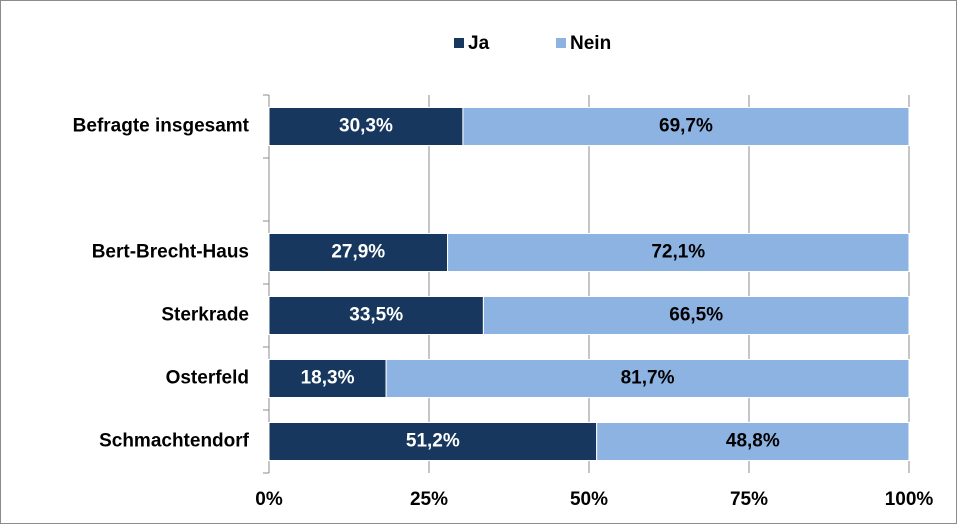  Describe the element at coordinates (269, 499) in the screenshot. I see `x-tick-label: 0%` at that location.